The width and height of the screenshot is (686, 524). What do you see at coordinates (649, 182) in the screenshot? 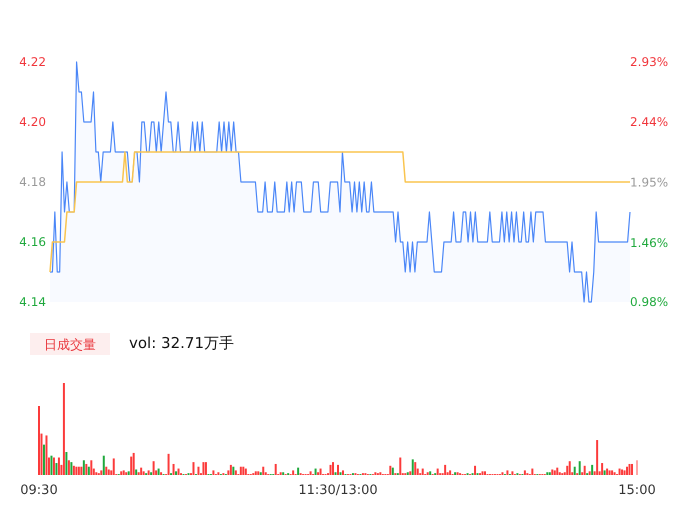
I see `y2-tick-label: 1.95%` at bounding box center [649, 182].